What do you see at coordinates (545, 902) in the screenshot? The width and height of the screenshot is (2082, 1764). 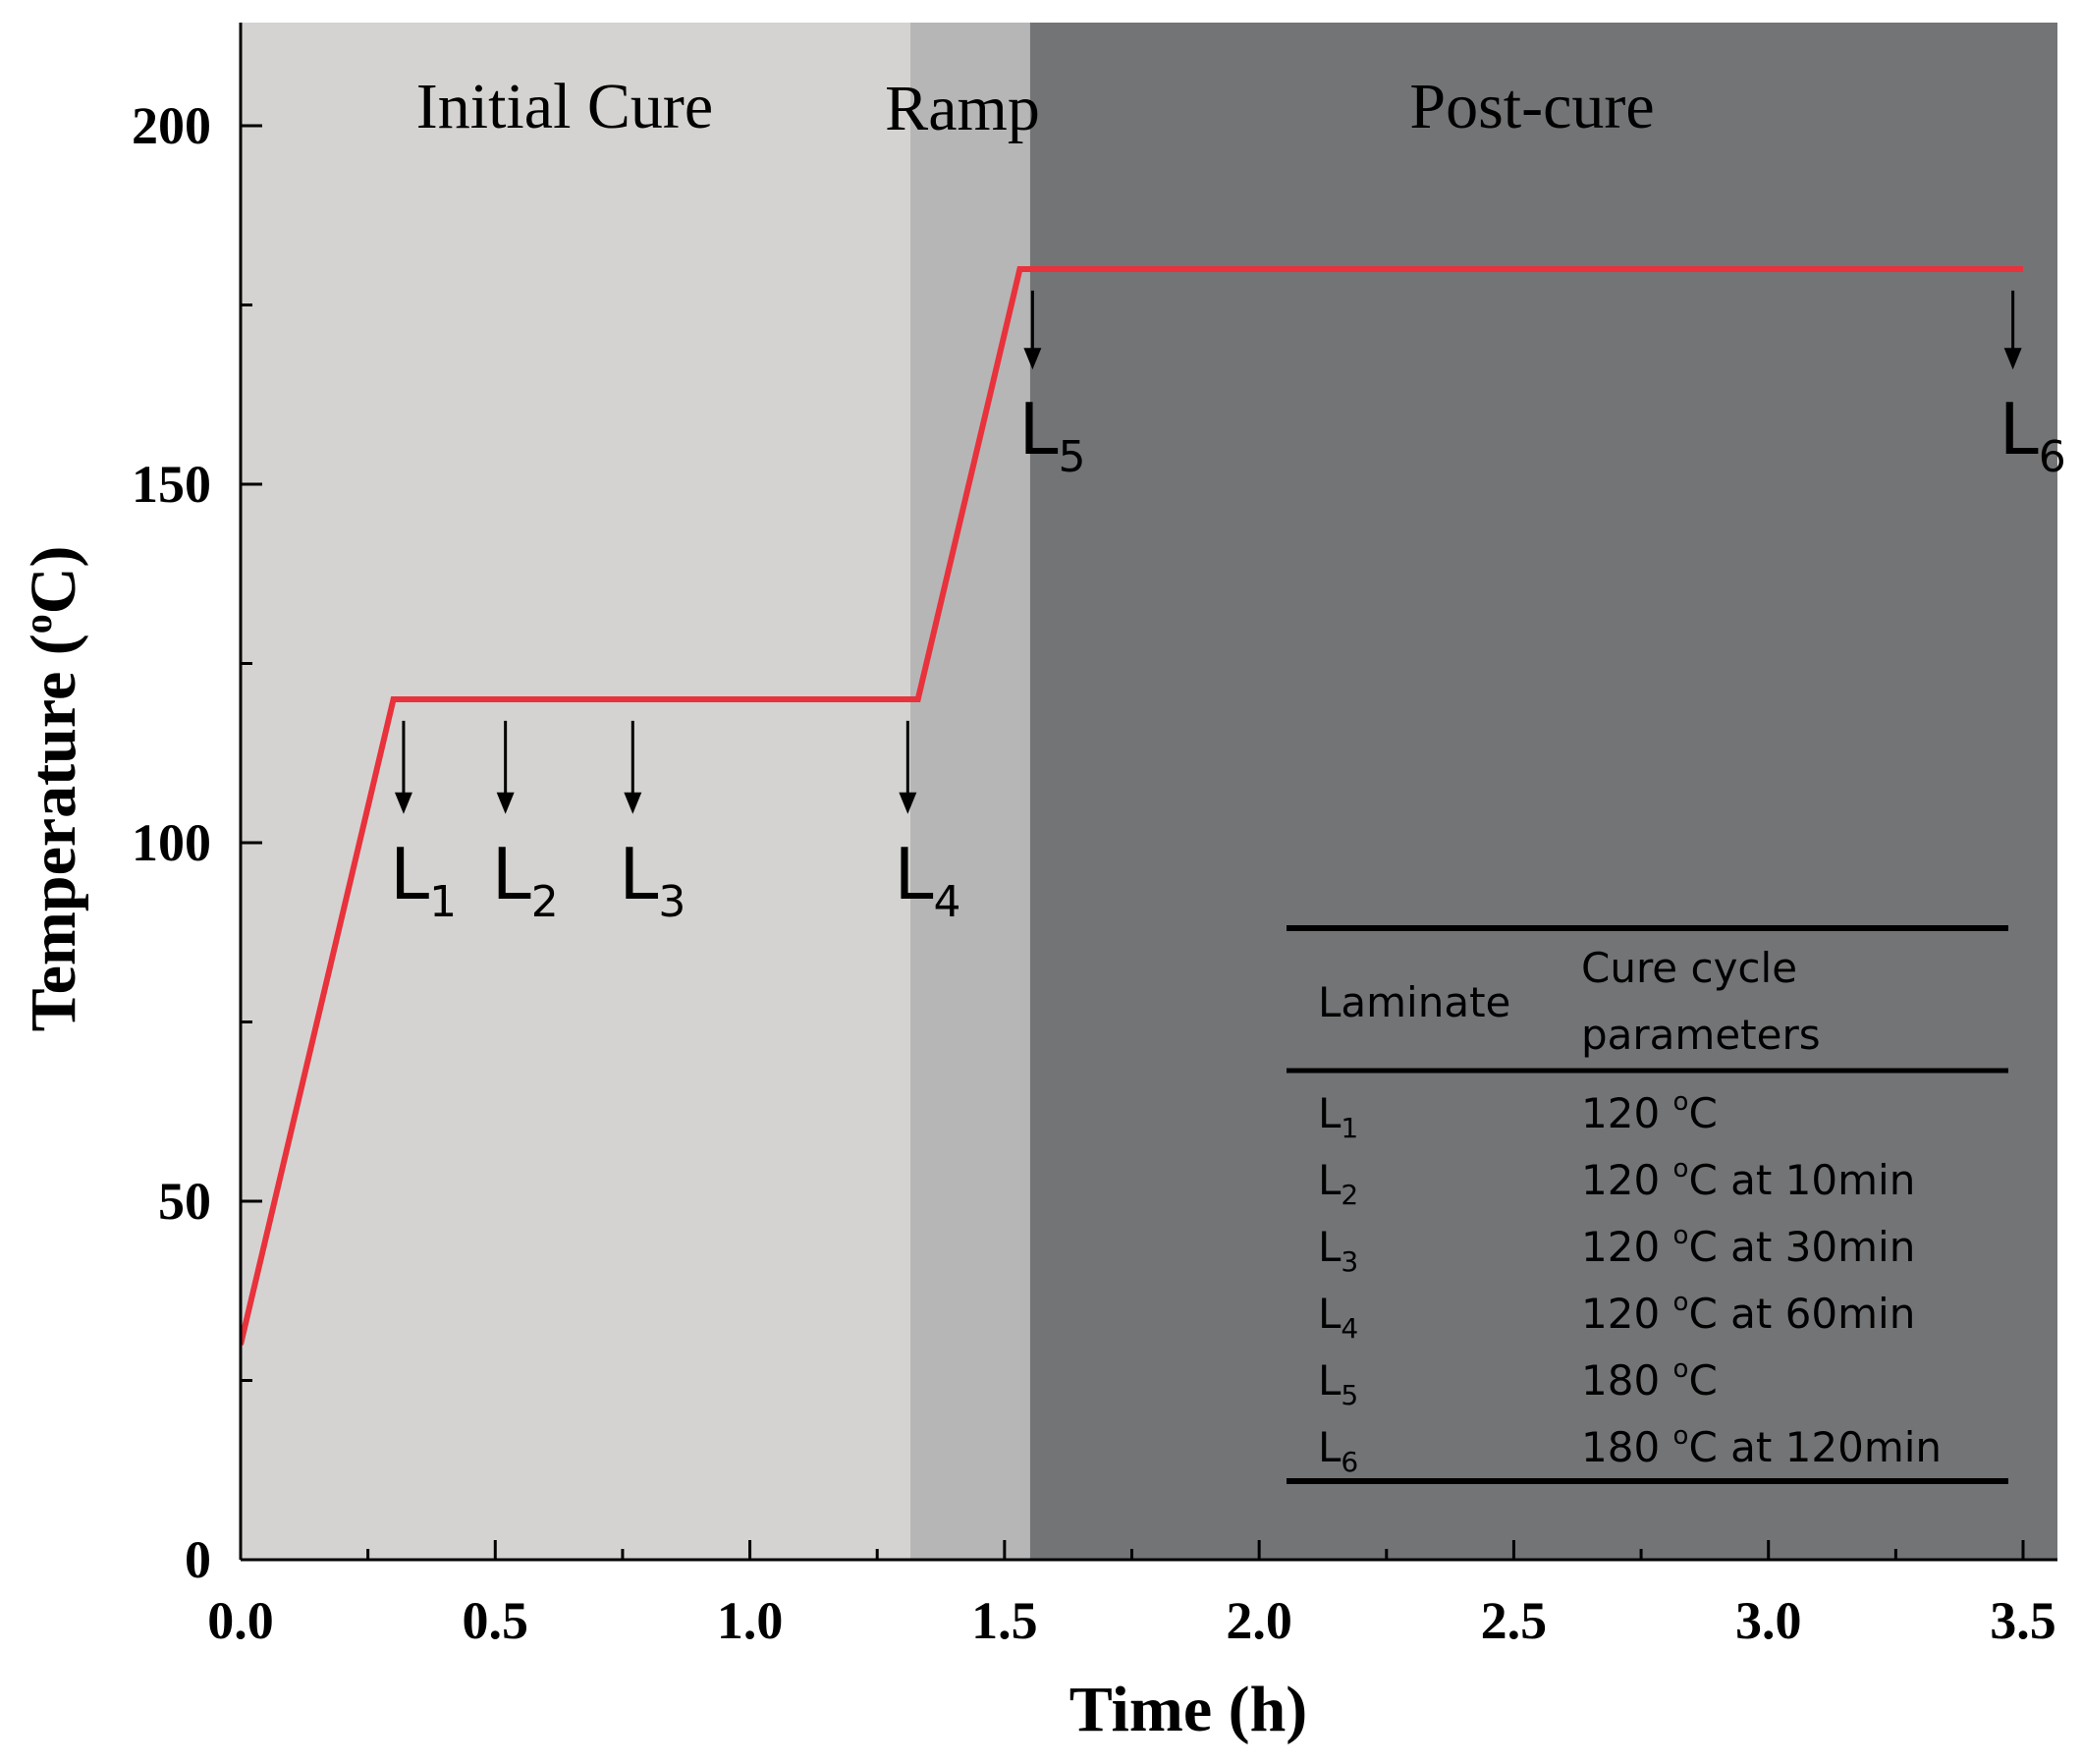 I see `marker-label-subscript: 2` at bounding box center [545, 902].